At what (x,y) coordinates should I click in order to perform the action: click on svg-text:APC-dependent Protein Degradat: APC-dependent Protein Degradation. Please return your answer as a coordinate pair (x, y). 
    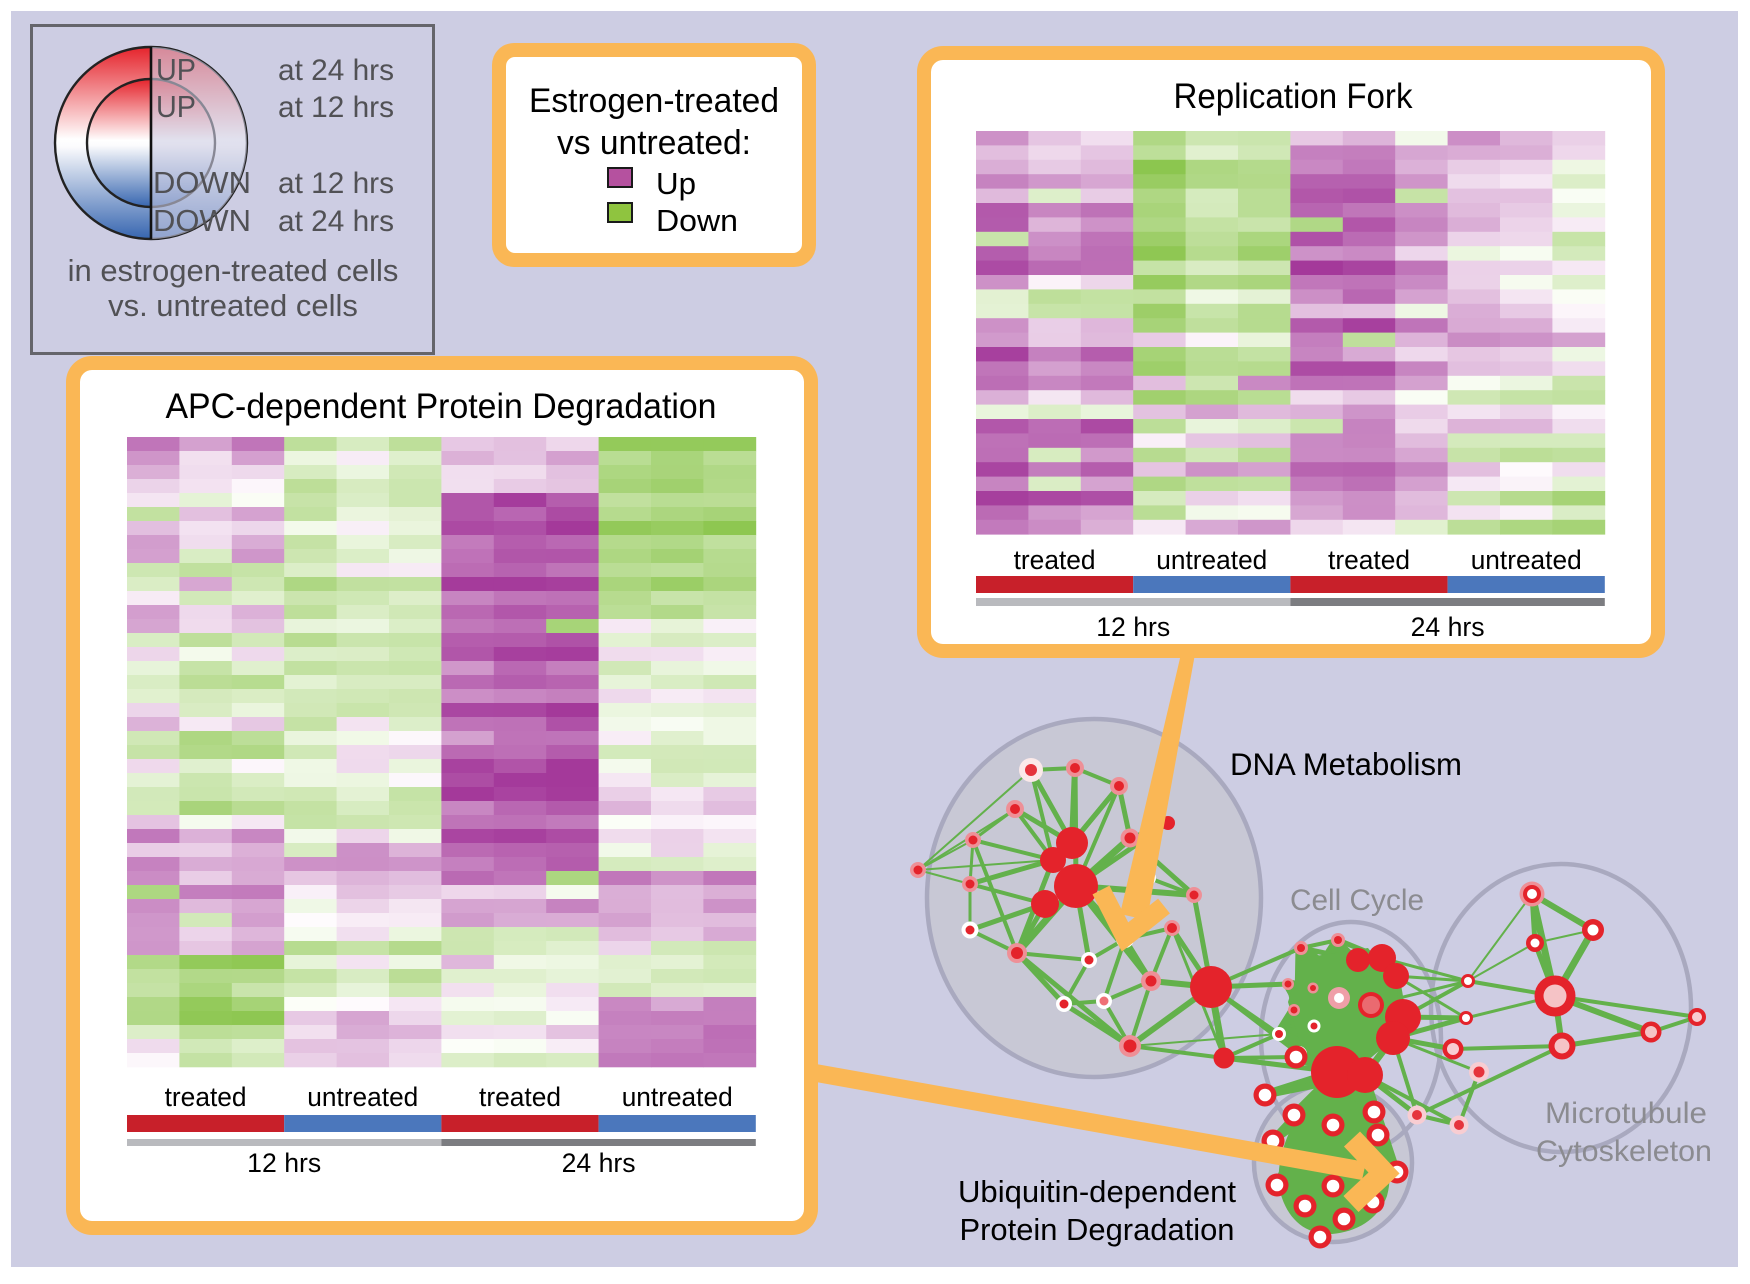
    Looking at the image, I should click on (441, 406).